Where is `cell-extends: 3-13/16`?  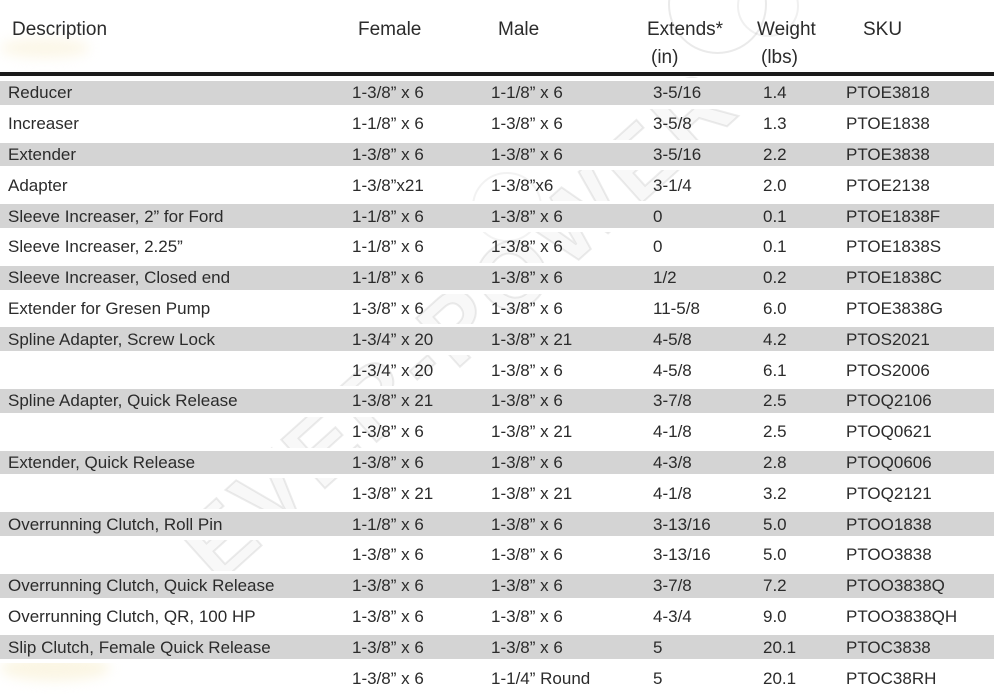
cell-extends: 3-13/16 is located at coordinates (682, 524).